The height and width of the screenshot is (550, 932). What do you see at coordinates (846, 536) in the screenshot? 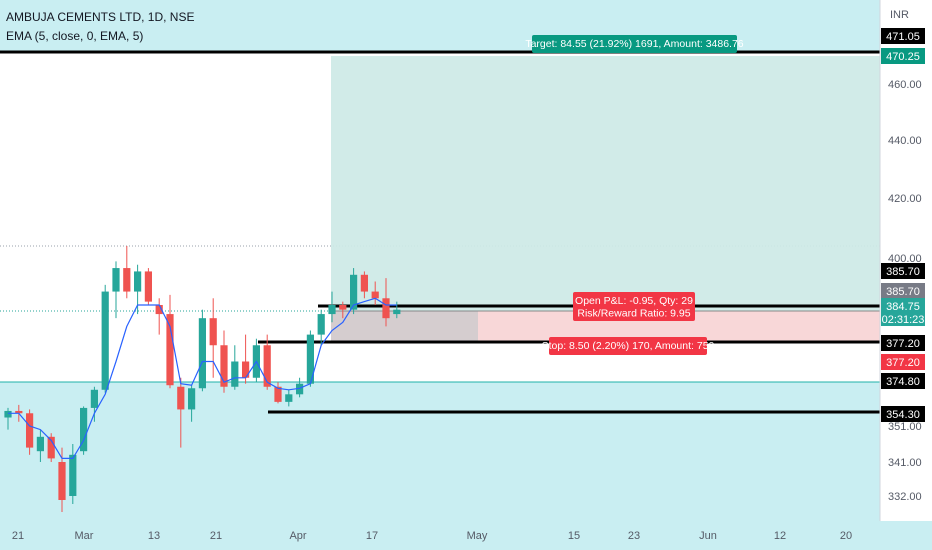
I see `x-tick-label: 20` at bounding box center [846, 536].